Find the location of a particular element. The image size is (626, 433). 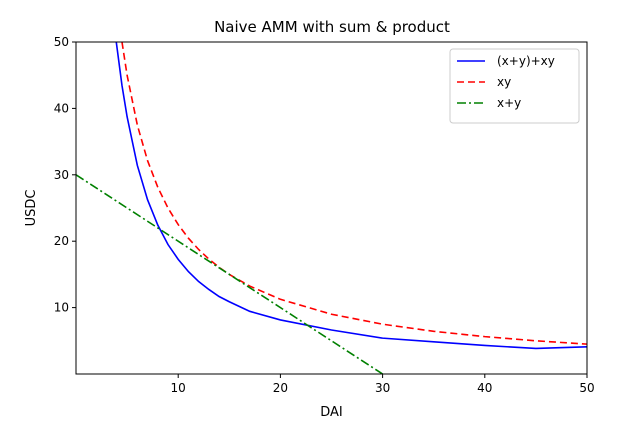

x-axis-title: DAI is located at coordinates (331, 412).